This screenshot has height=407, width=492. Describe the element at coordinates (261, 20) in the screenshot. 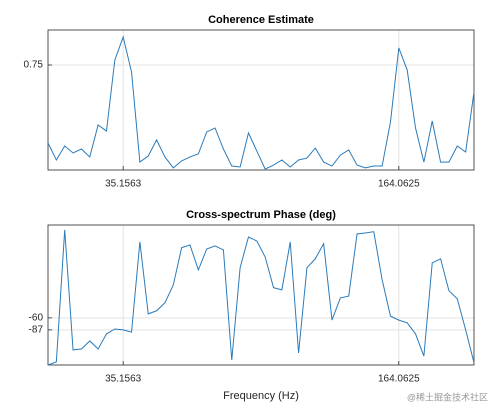

I see `chart-title: Coherence Estimate` at that location.